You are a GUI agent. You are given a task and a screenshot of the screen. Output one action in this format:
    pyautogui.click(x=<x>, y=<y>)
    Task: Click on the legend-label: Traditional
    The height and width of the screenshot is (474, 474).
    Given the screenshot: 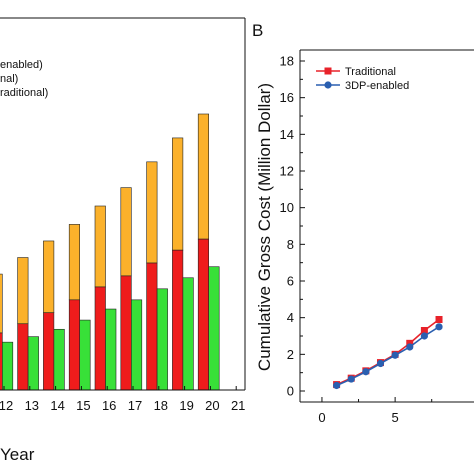 What is the action you would take?
    pyautogui.click(x=370, y=72)
    